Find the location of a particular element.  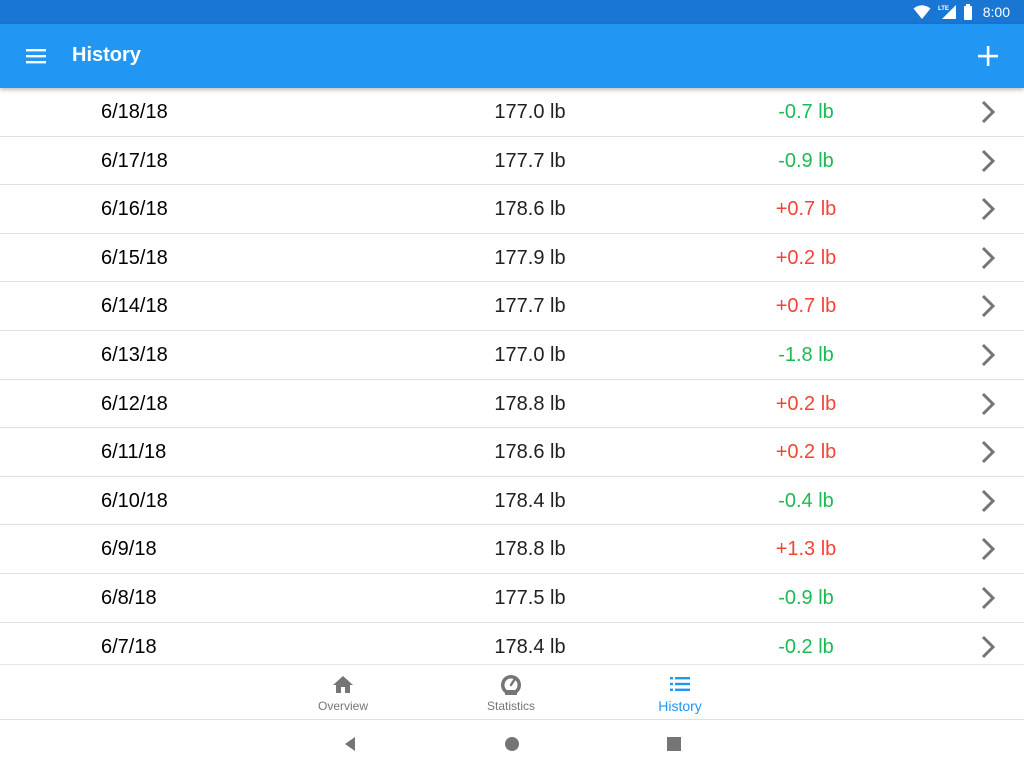

recents-icon is located at coordinates (674, 744).